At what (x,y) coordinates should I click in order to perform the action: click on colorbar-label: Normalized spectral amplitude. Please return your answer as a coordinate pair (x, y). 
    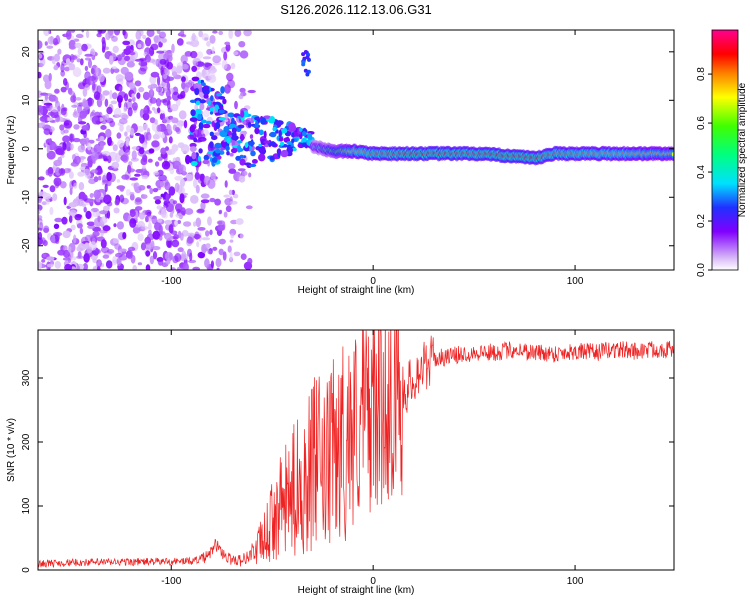
    Looking at the image, I should click on (742, 149).